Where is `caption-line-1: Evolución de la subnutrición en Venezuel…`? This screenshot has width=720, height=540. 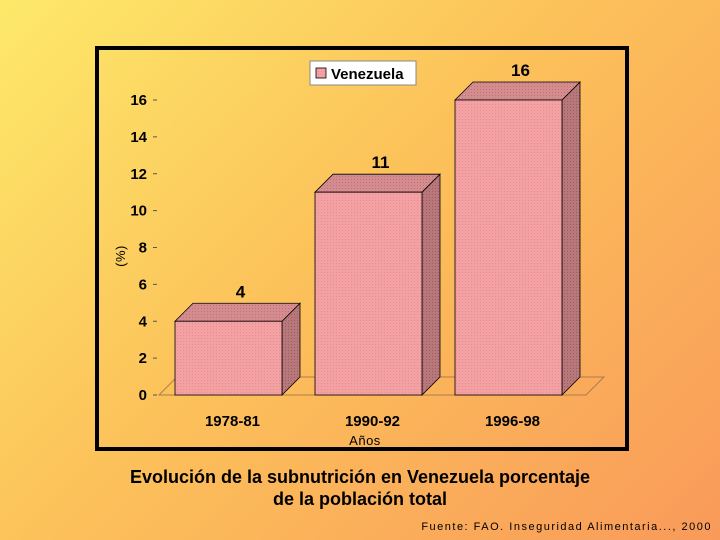
caption-line-1: Evolución de la subnutrición en Venezuel… is located at coordinates (360, 477).